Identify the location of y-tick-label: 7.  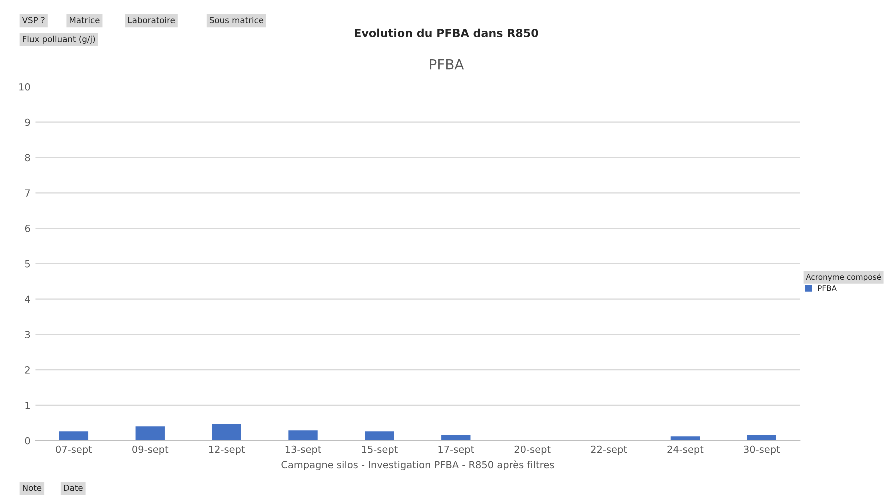
(27, 193).